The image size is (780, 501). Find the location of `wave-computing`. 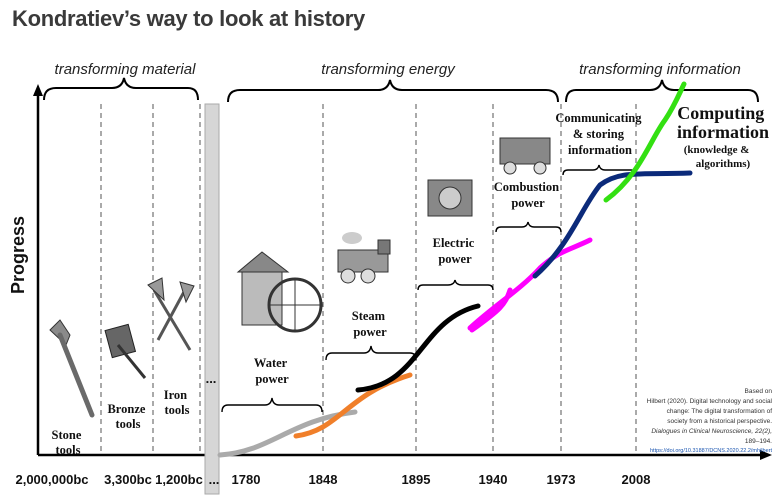

wave-computing is located at coordinates (645, 142).